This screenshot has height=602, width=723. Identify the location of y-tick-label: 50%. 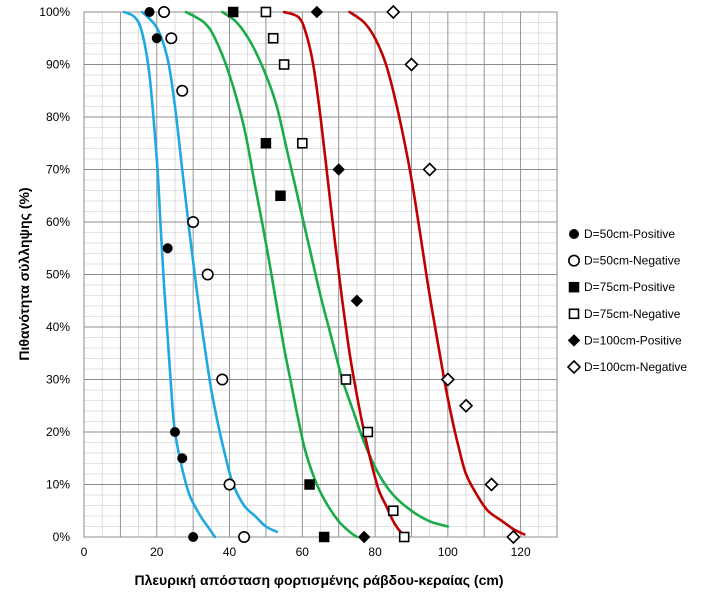
(58, 275).